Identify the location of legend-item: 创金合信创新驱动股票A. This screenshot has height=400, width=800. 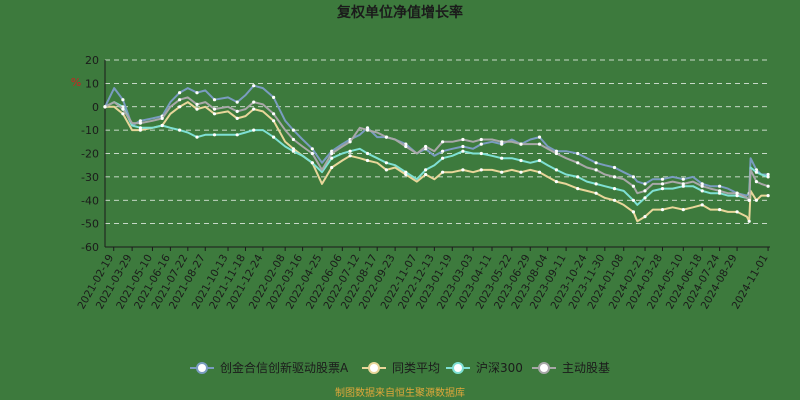
(269, 367).